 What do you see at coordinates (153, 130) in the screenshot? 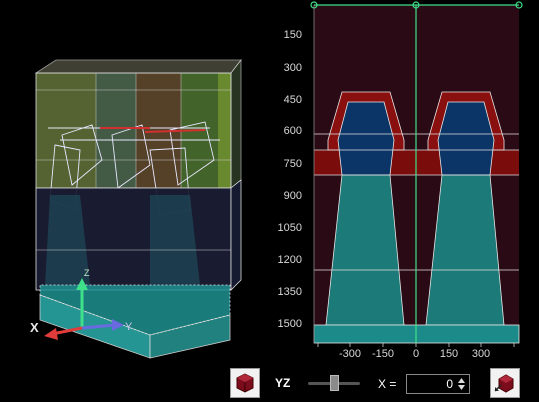
I see `red-traces` at bounding box center [153, 130].